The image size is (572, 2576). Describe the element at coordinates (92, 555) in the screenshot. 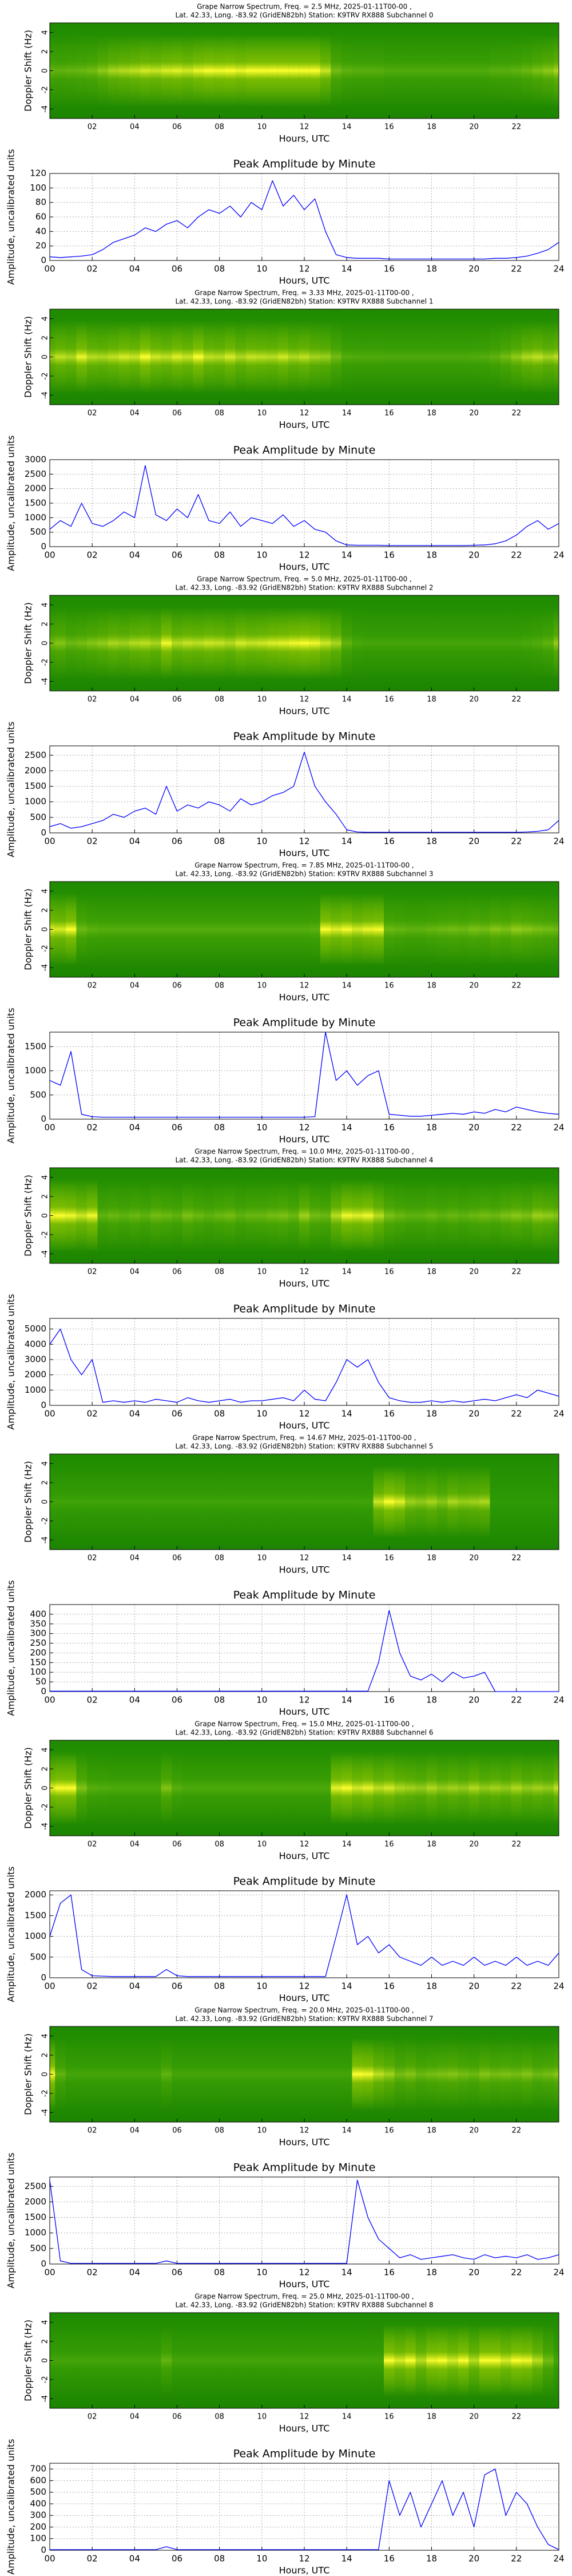

I see `x-tick-label: 02` at that location.